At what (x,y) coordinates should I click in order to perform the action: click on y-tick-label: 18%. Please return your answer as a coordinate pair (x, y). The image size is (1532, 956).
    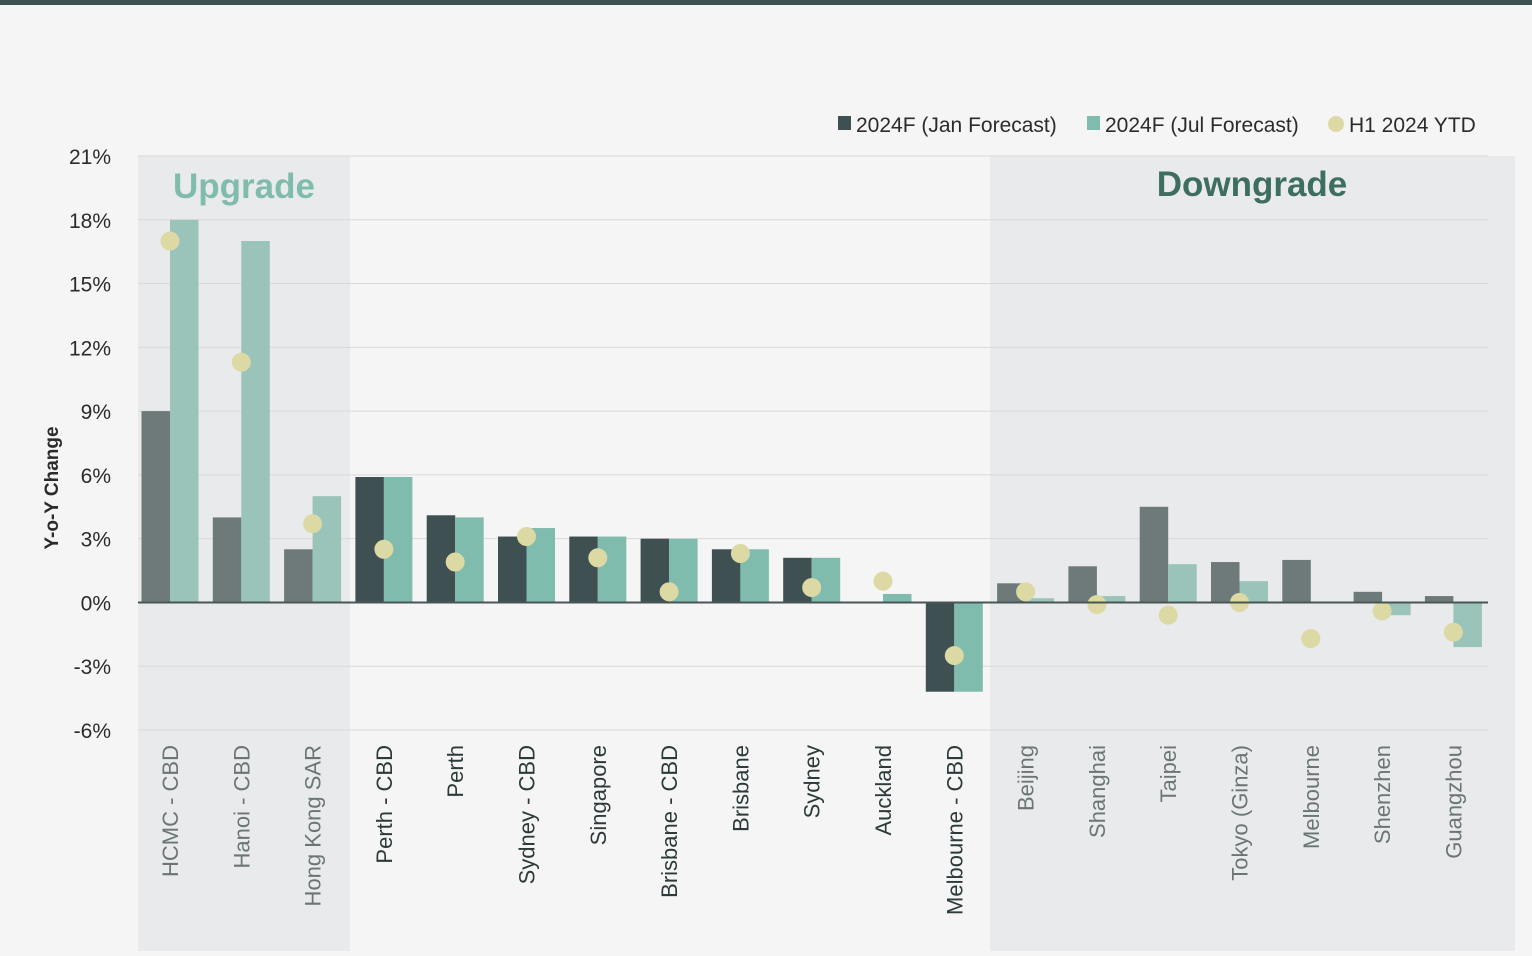
    Looking at the image, I should click on (90, 221).